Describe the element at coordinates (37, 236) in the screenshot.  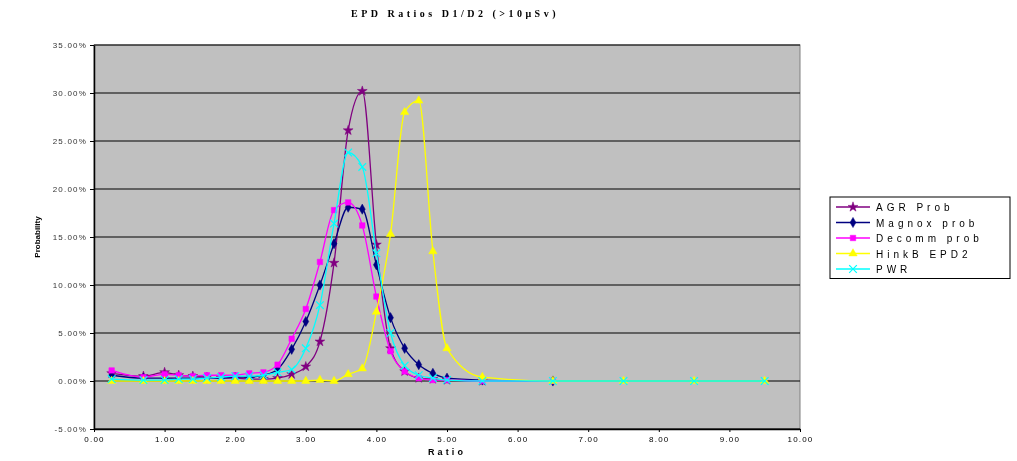
I see `y-axis-title: Probability` at that location.